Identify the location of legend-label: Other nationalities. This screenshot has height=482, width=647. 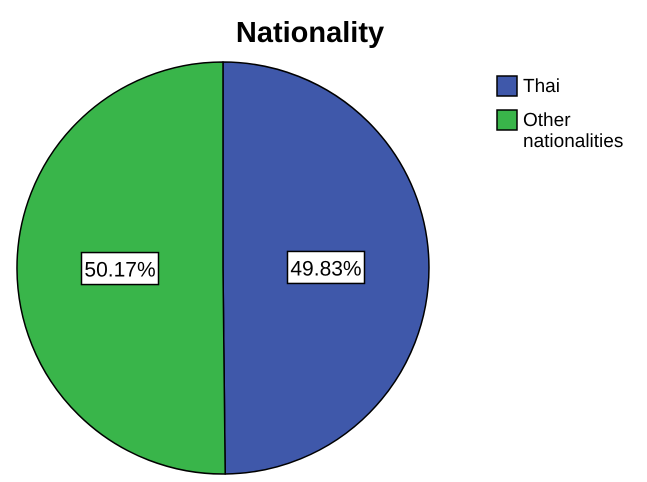
(573, 131).